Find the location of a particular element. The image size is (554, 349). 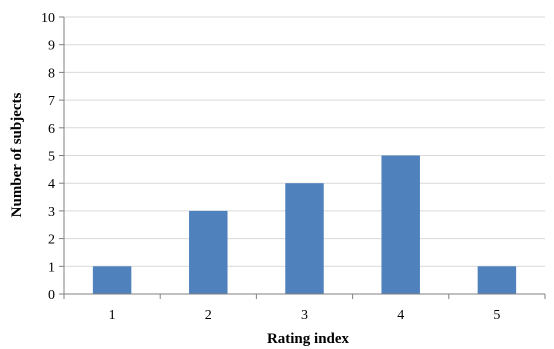

y-tick-label: 3 is located at coordinates (51, 212).